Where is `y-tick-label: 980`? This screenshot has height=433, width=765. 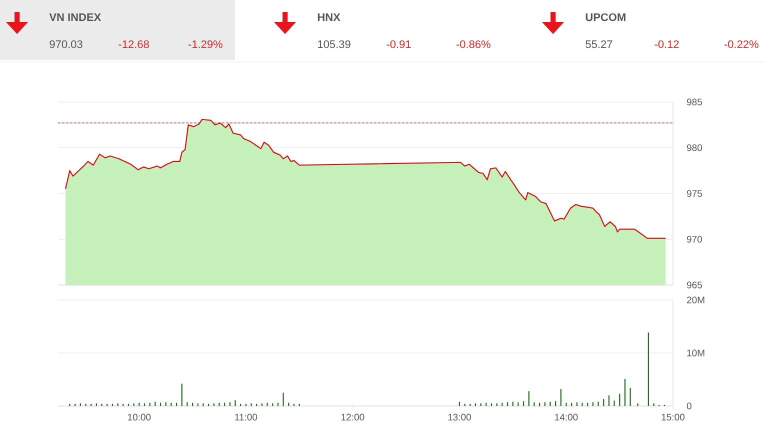
y-tick-label: 980 is located at coordinates (694, 148).